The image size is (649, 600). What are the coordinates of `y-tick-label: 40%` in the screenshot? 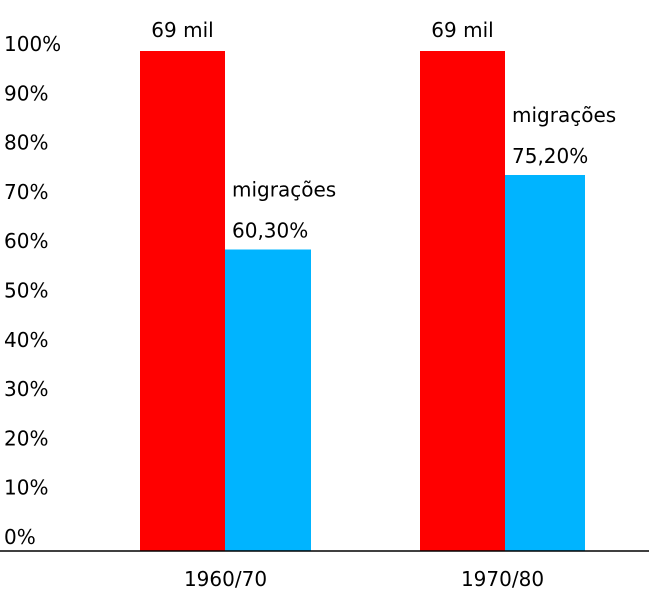 It's located at (26, 340).